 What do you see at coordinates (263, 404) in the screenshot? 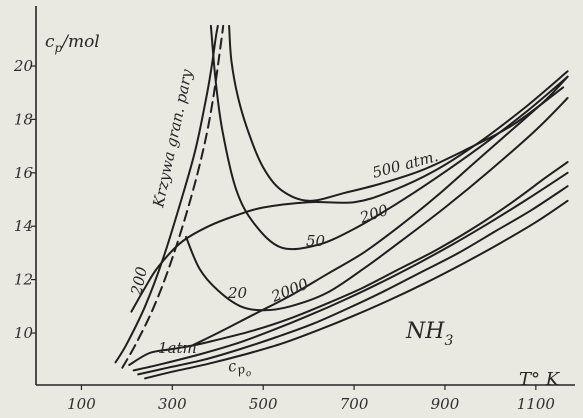
I see `x-tick-label: 500` at bounding box center [263, 404].